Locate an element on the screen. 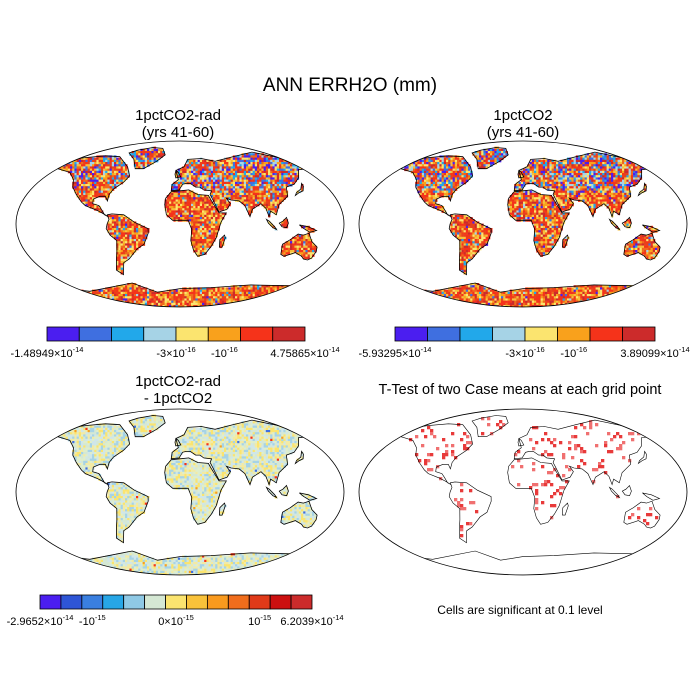  colorbar-label: -10-15 is located at coordinates (92, 620).